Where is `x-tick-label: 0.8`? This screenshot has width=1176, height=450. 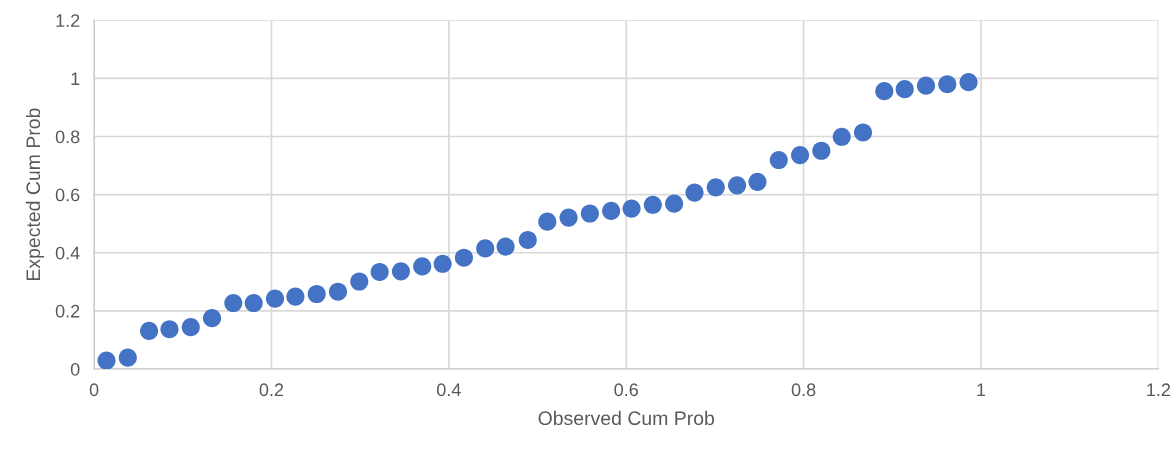
x-tick-label: 0.8 is located at coordinates (803, 390).